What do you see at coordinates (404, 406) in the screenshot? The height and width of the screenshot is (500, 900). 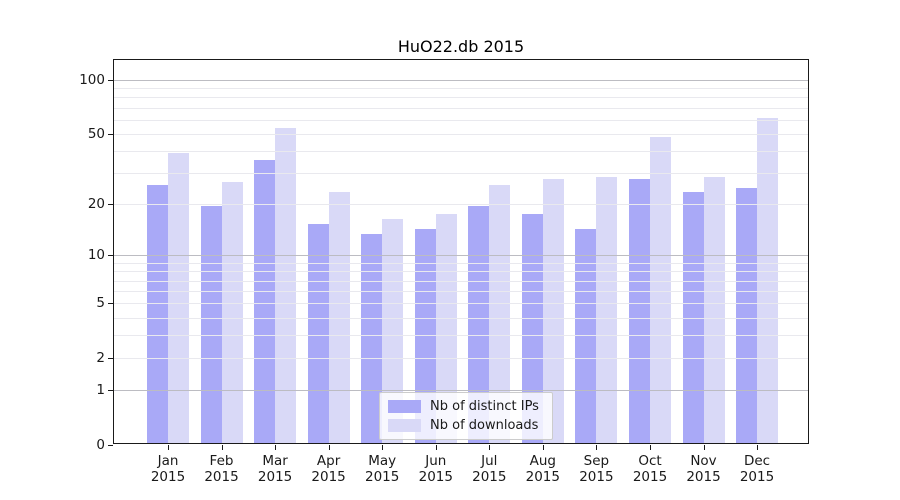 I see `legend-swatch-distinct-ips` at bounding box center [404, 406].